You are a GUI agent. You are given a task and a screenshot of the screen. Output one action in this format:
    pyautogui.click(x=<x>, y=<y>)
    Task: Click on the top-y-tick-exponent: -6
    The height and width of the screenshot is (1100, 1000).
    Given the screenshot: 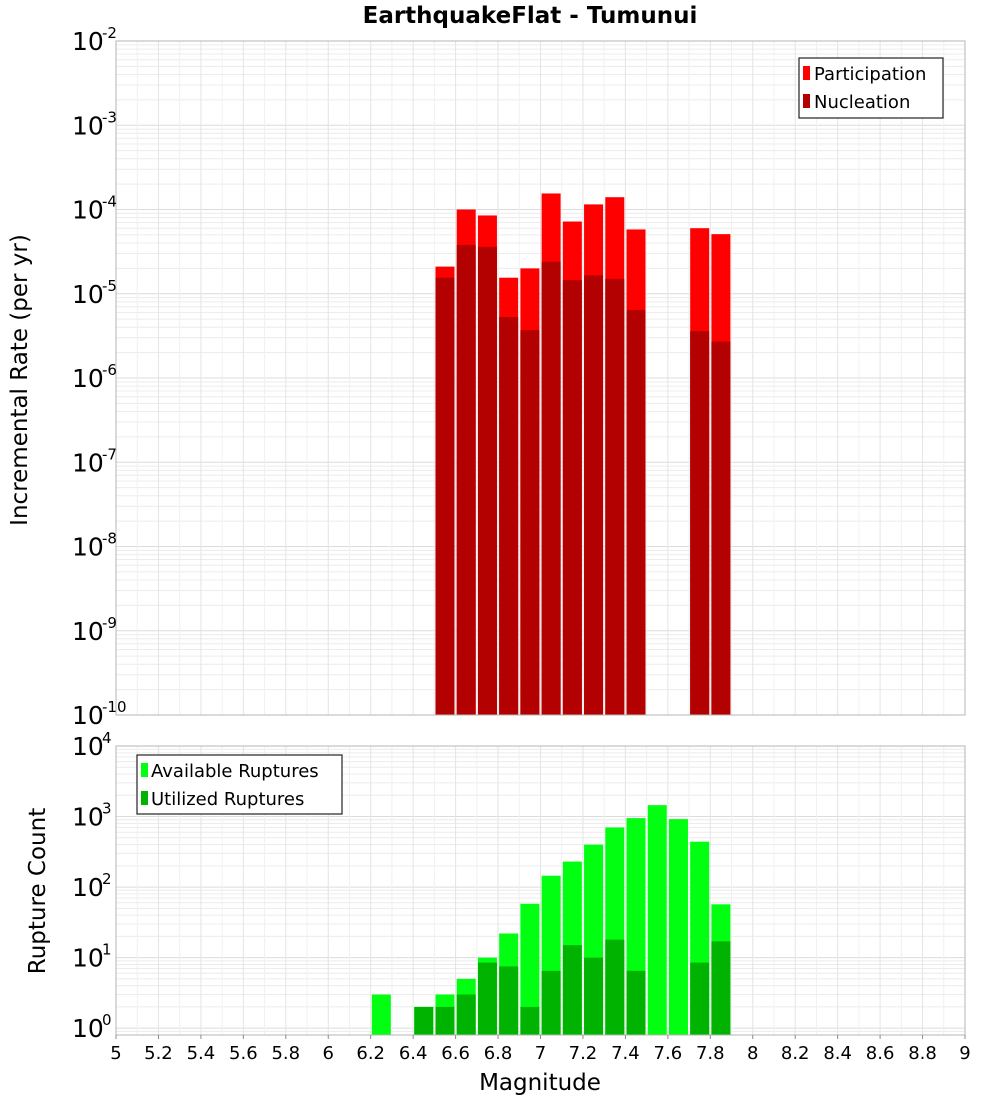 What is the action you would take?
    pyautogui.click(x=109, y=370)
    